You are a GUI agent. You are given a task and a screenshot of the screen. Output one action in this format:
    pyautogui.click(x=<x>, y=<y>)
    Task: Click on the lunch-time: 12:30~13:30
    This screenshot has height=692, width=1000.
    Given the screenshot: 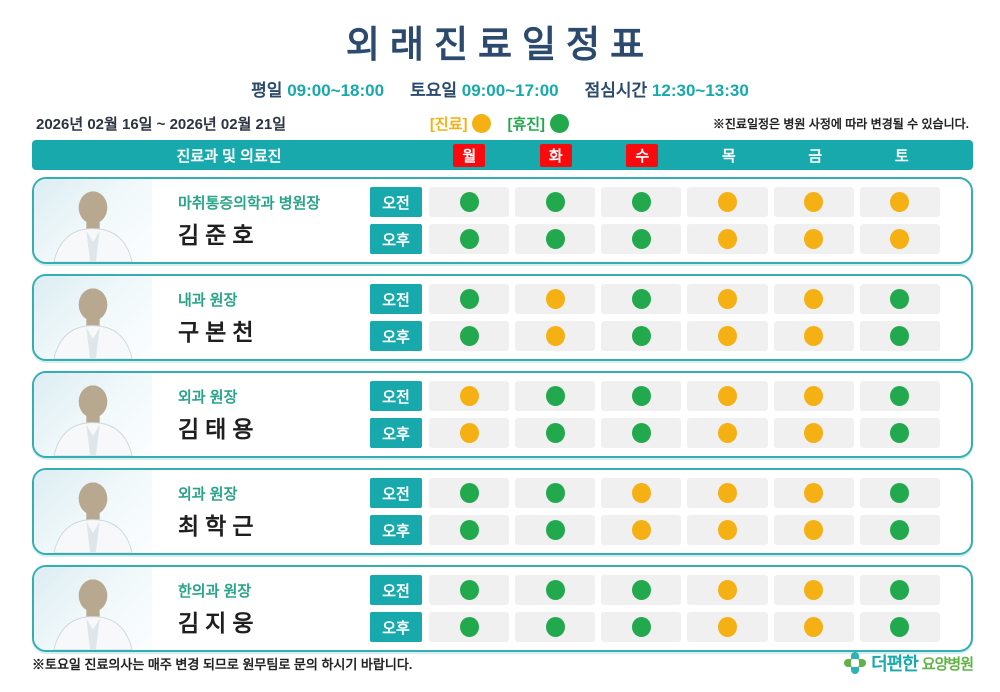 What is the action you would take?
    pyautogui.click(x=700, y=90)
    